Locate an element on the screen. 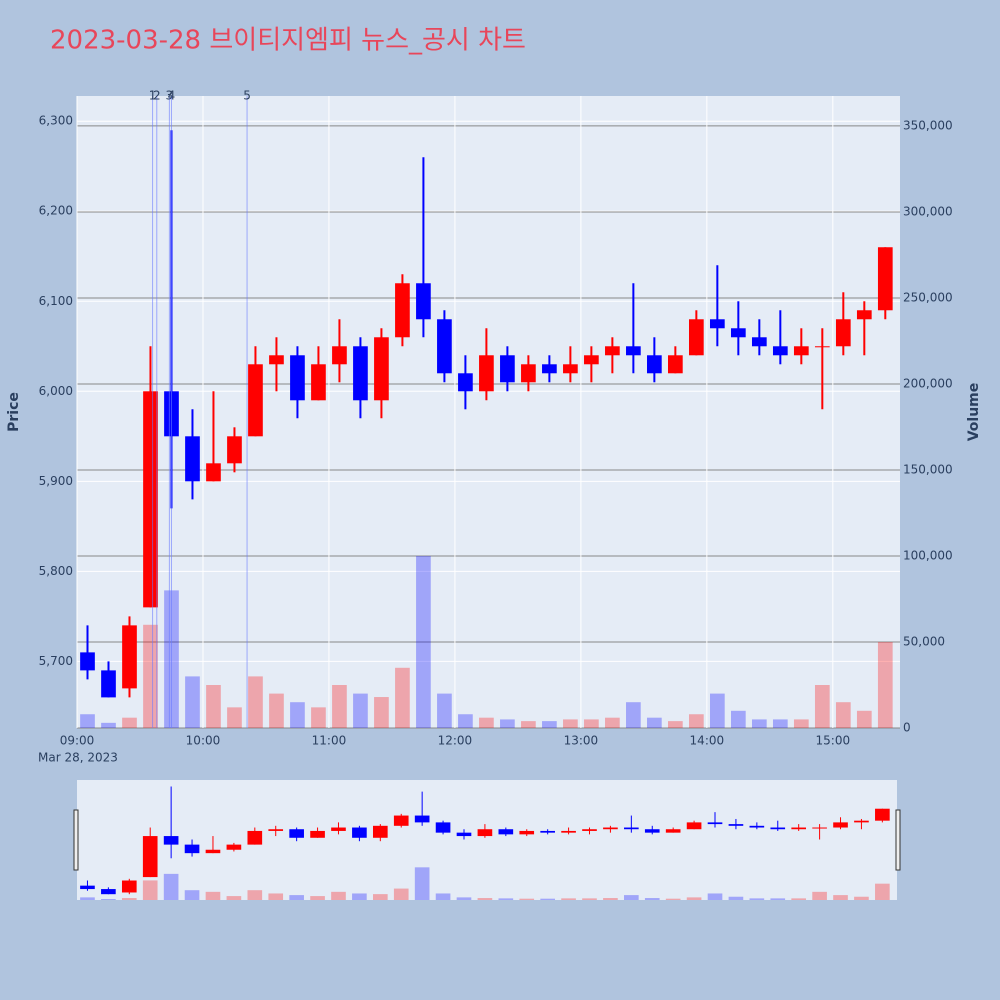 This screenshot has height=1000, width=1000. x-tick-label: 15:00 is located at coordinates (833, 741).